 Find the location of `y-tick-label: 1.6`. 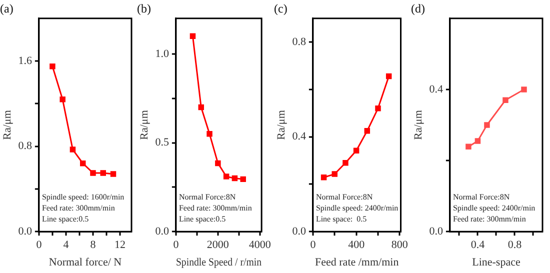

y-tick-label: 1.6 is located at coordinates (25, 60).